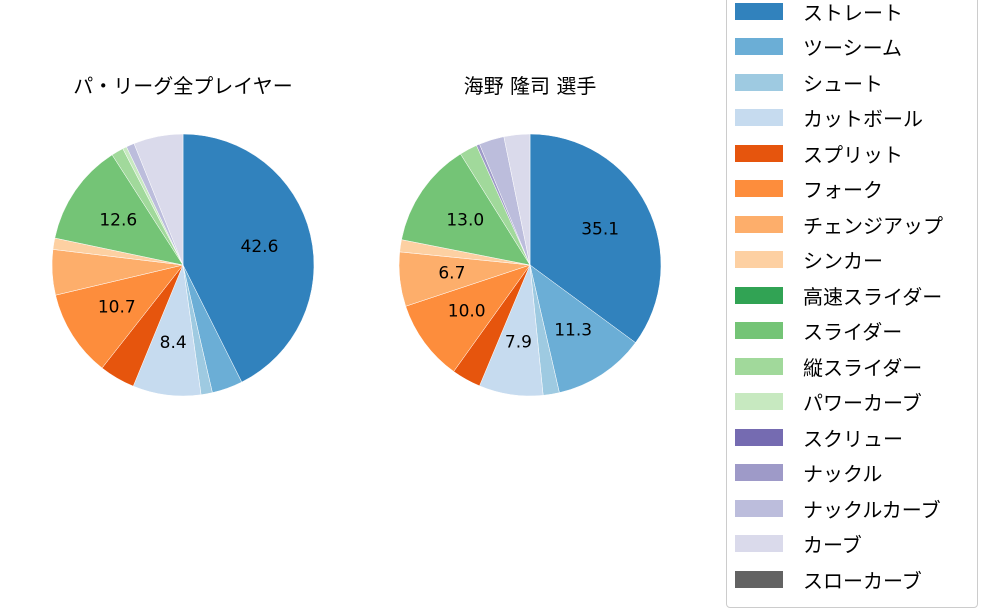 This screenshot has height=608, width=1000. Describe the element at coordinates (465, 220) in the screenshot. I see `slice-value-label: 13.0` at that location.